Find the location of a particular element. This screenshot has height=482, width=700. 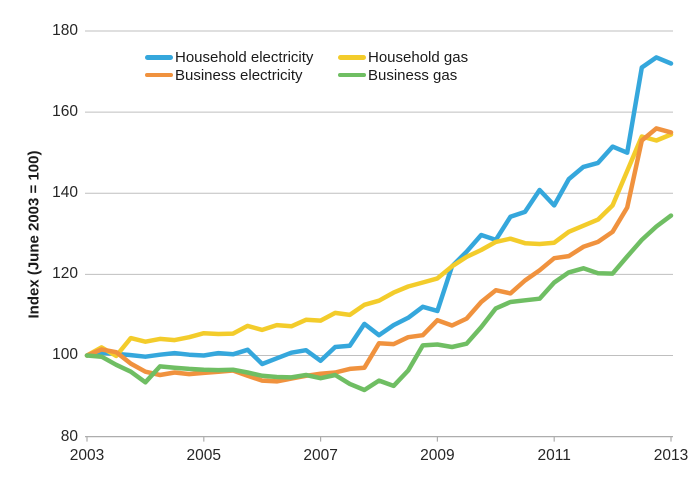

legend-item-household-electricity: Household electricity is located at coordinates (229, 57).